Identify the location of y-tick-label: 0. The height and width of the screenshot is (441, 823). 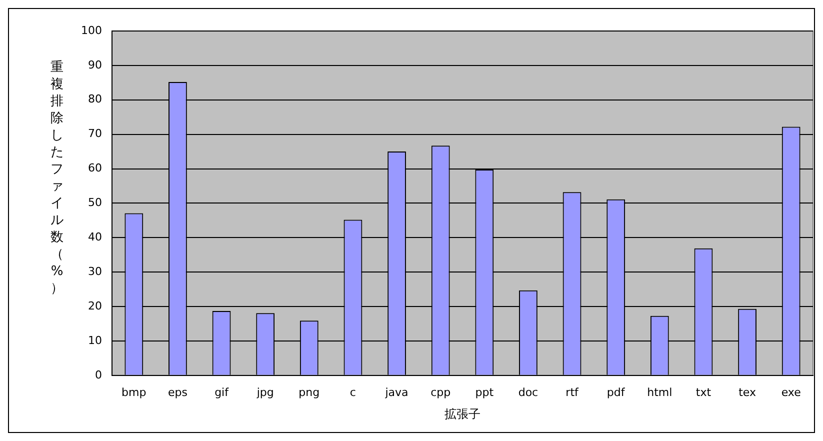
(98, 375).